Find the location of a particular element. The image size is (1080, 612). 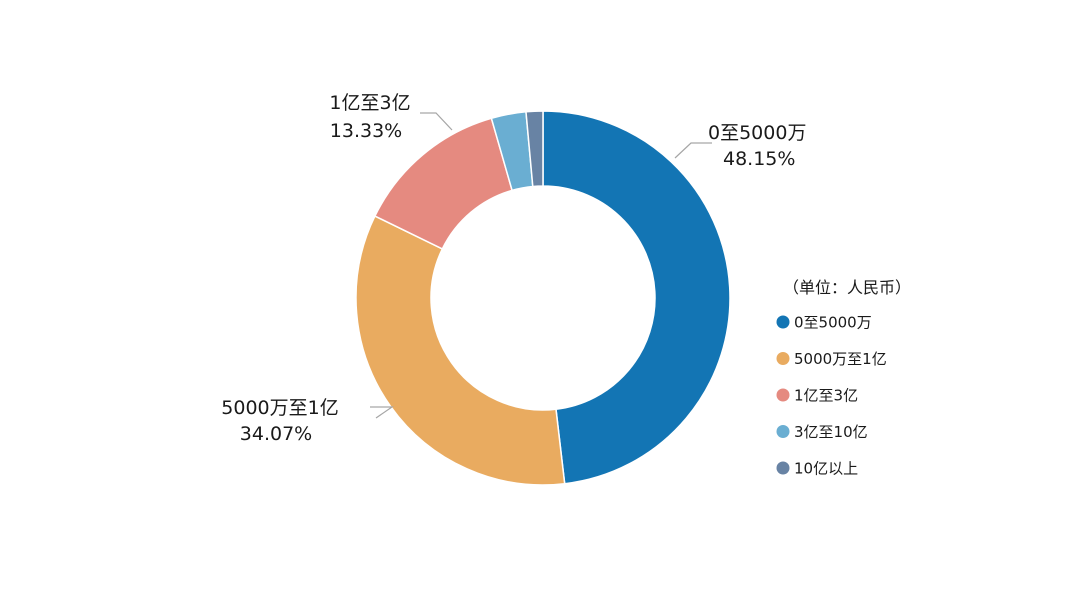

legend-label-0: 0至5000万 is located at coordinates (833, 323).